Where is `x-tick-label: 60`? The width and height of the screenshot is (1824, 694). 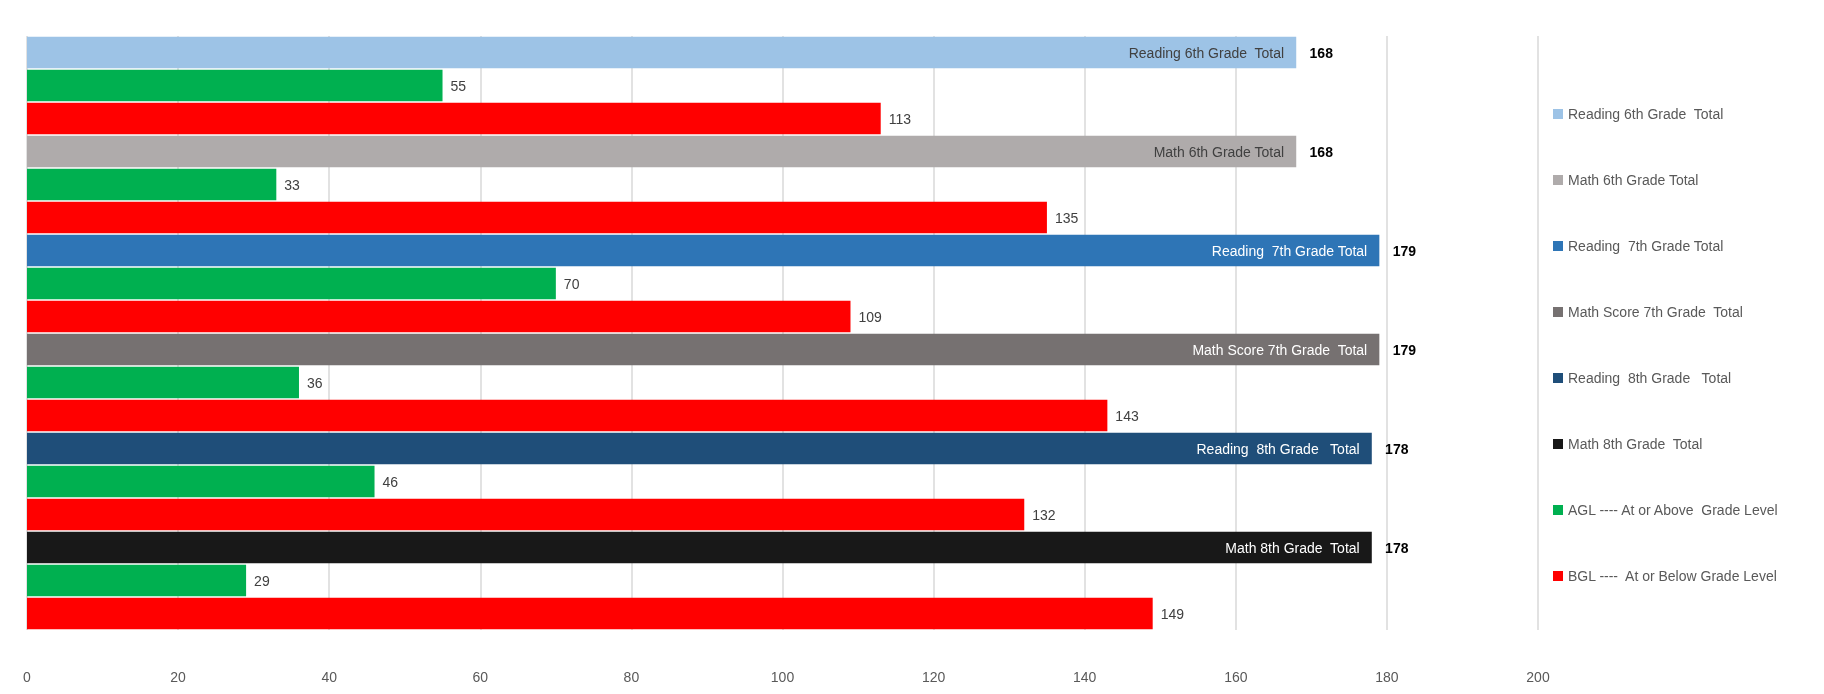 x-tick-label: 60 is located at coordinates (480, 677).